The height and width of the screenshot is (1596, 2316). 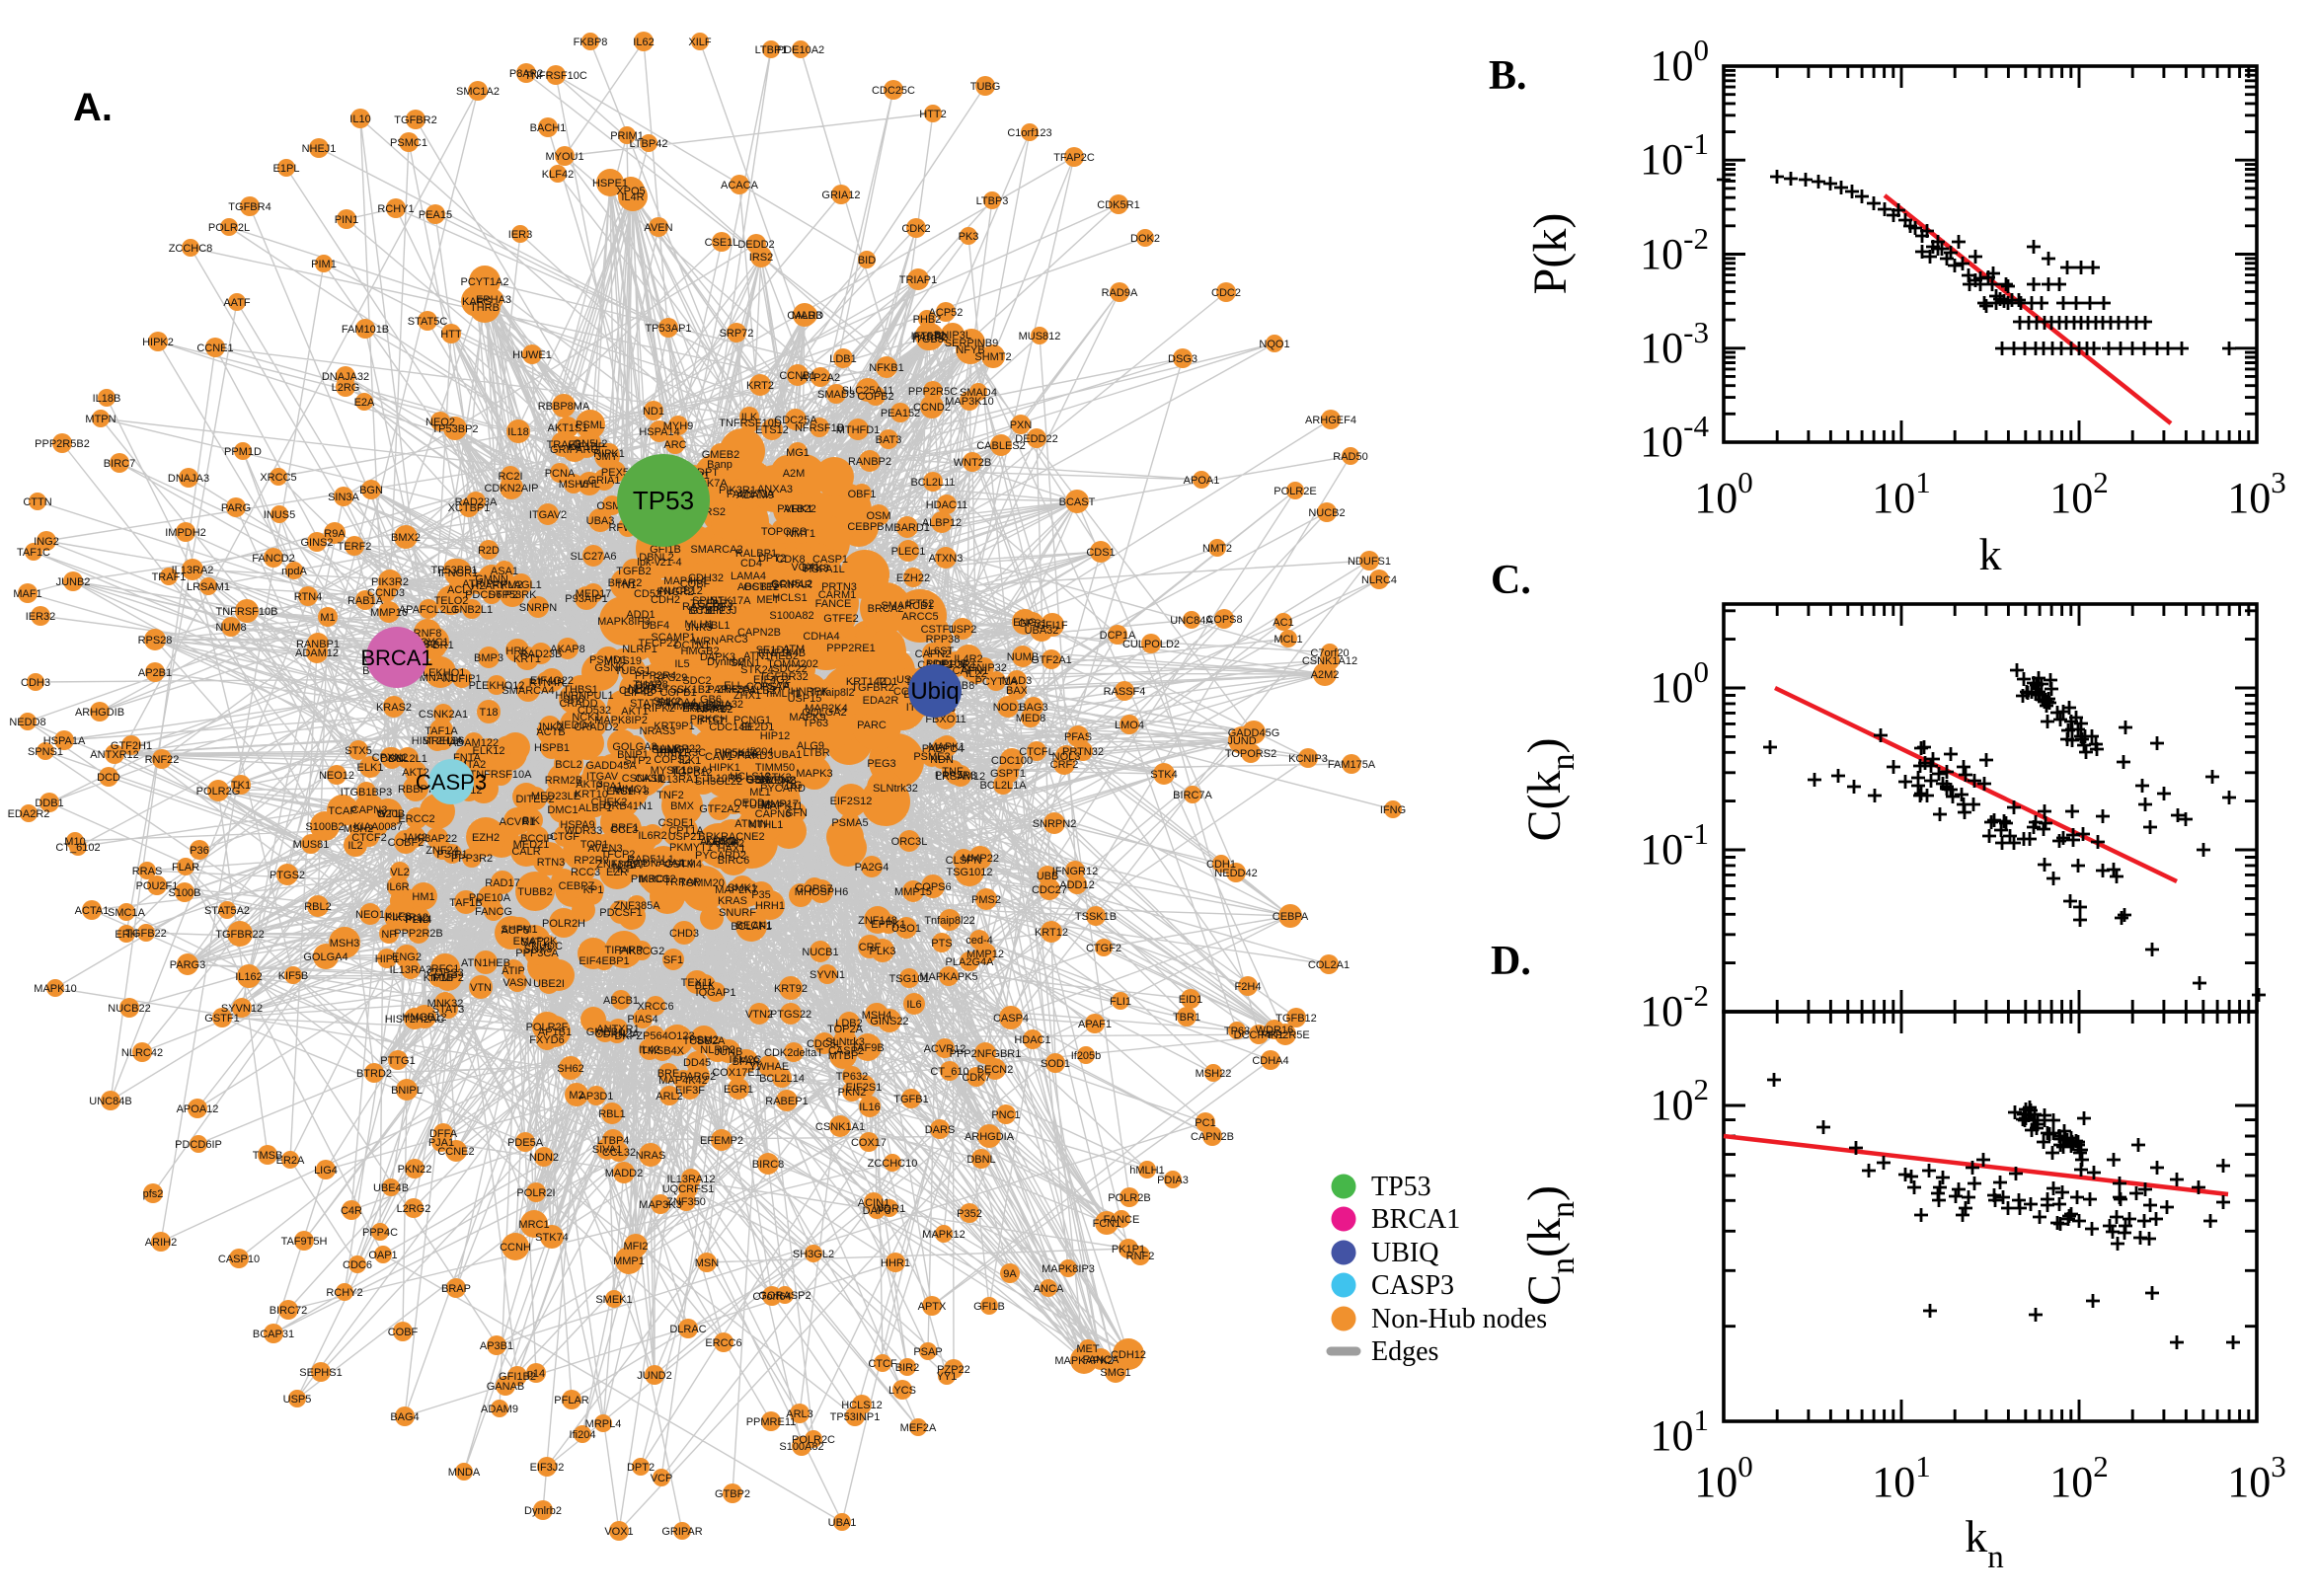 I want to click on svg-text: CDK7, so click(x=976, y=1078).